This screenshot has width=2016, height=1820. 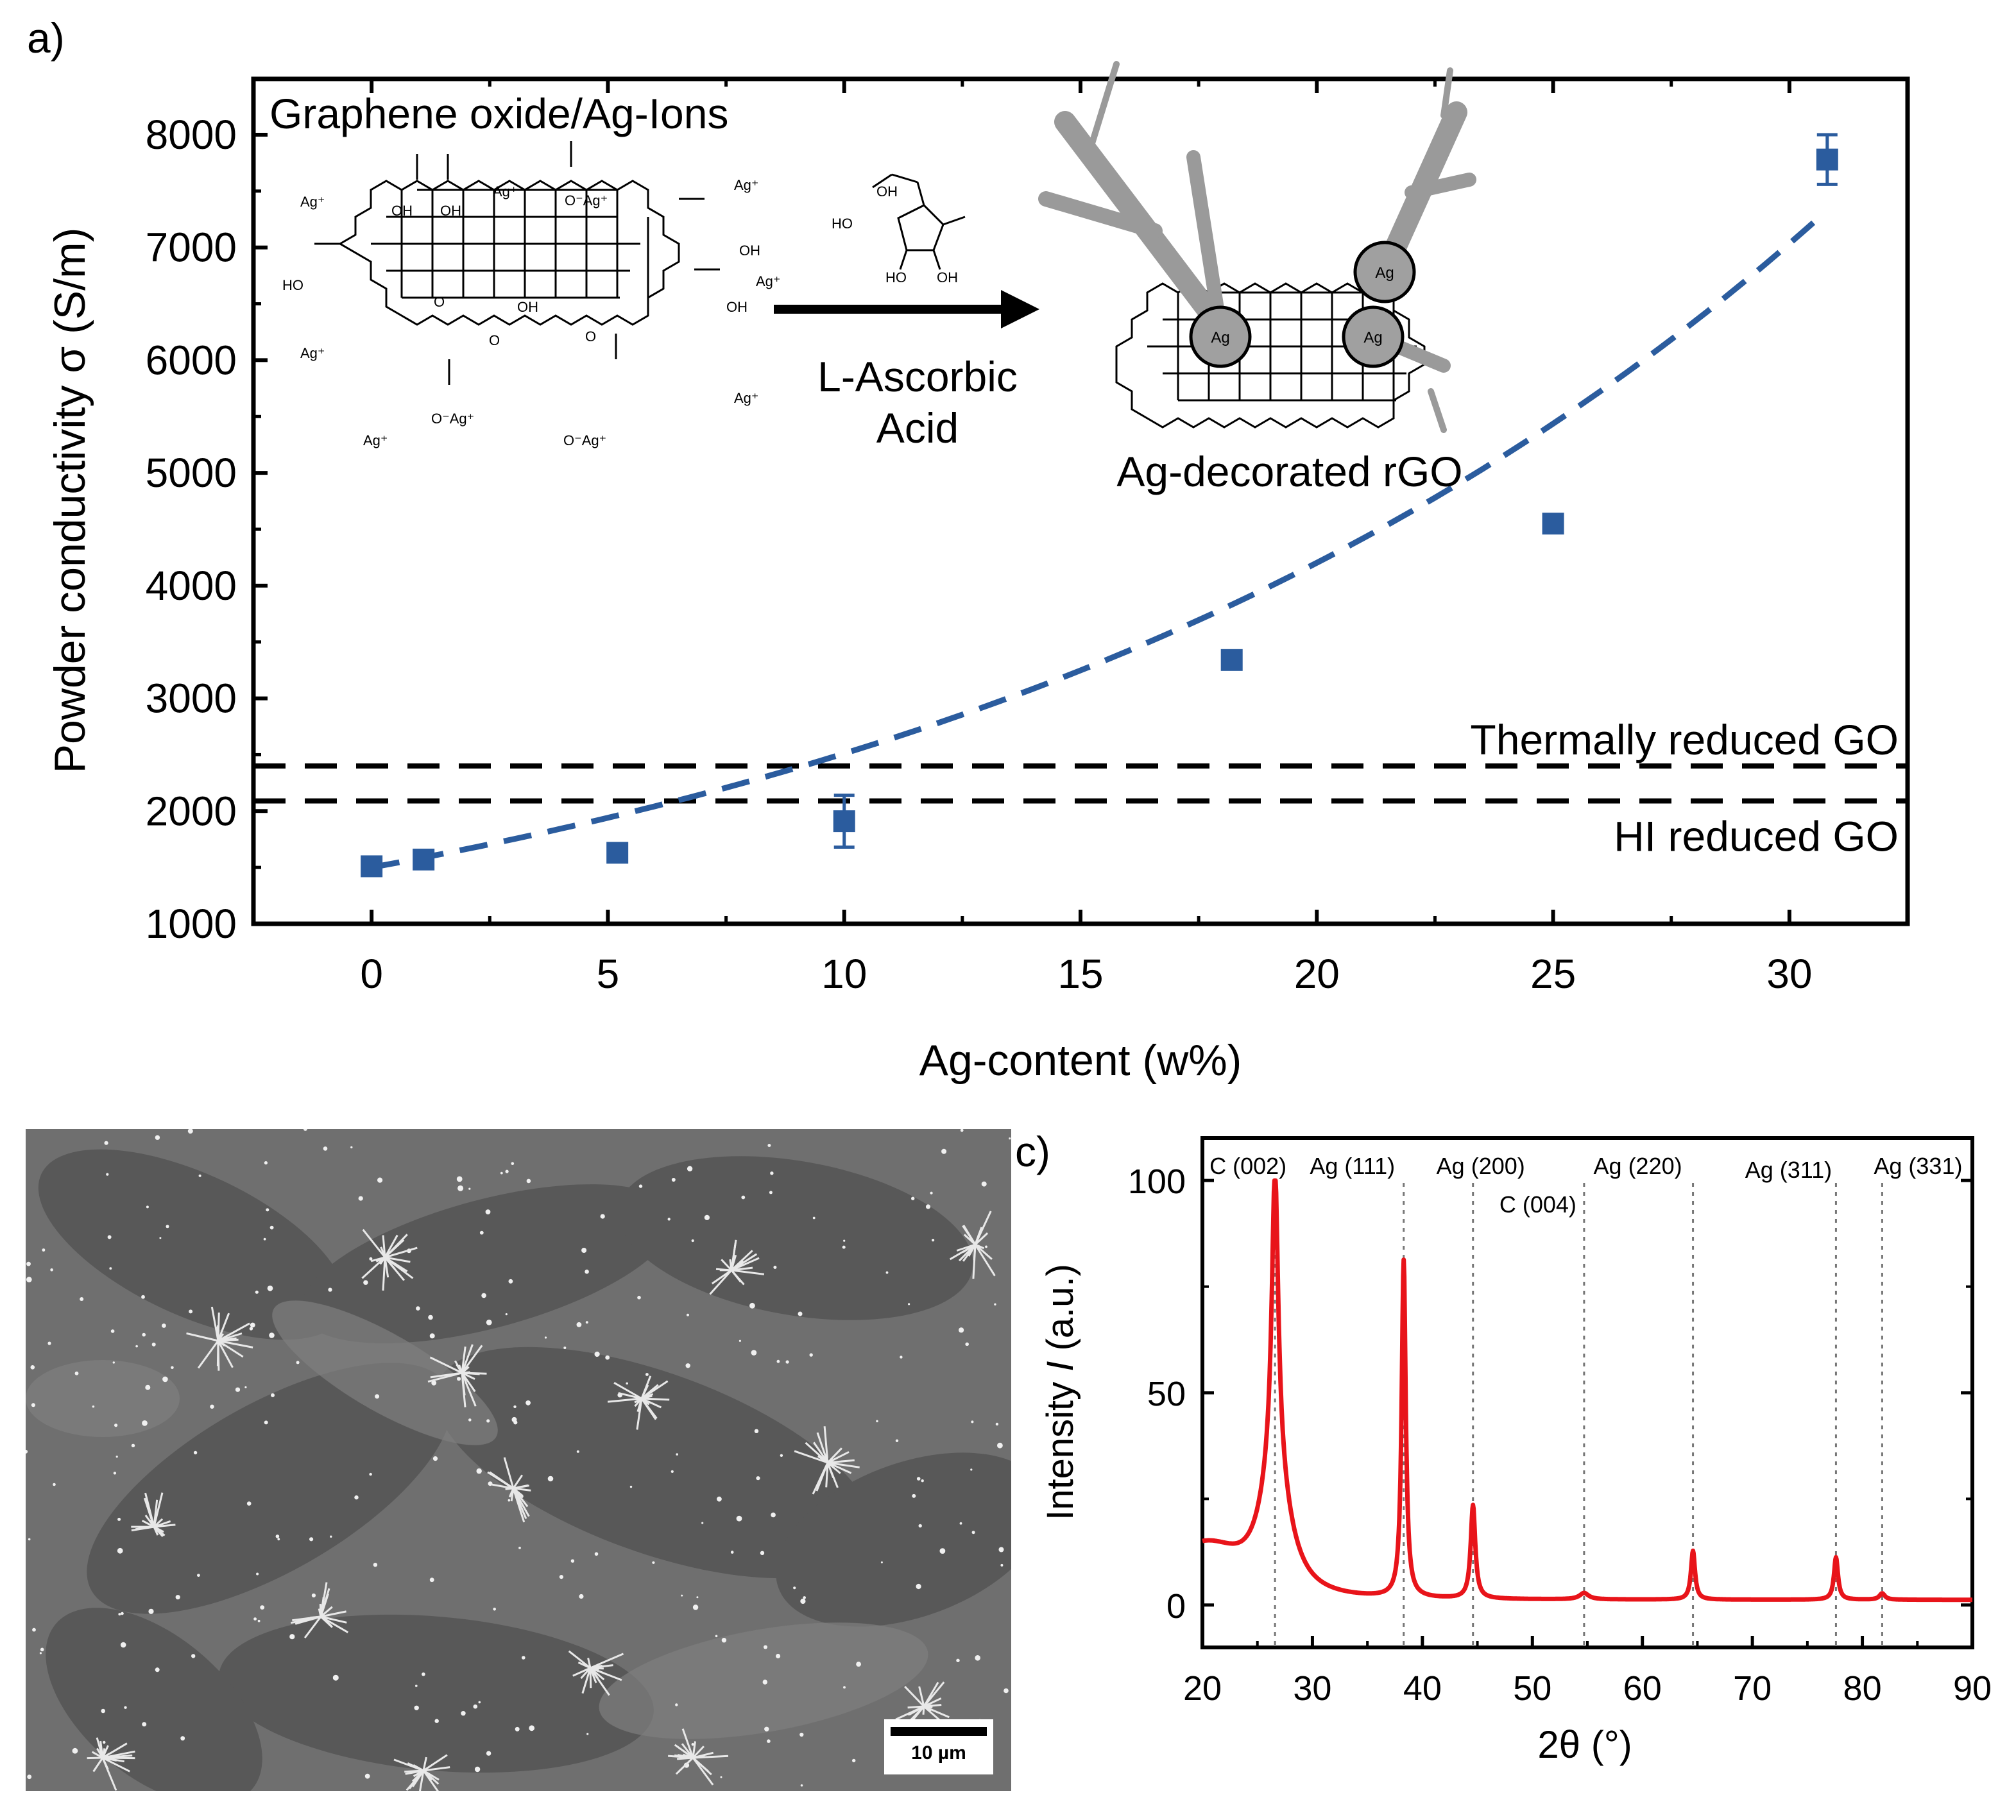 I want to click on x-tick-label-a: 20, so click(x=1317, y=974).